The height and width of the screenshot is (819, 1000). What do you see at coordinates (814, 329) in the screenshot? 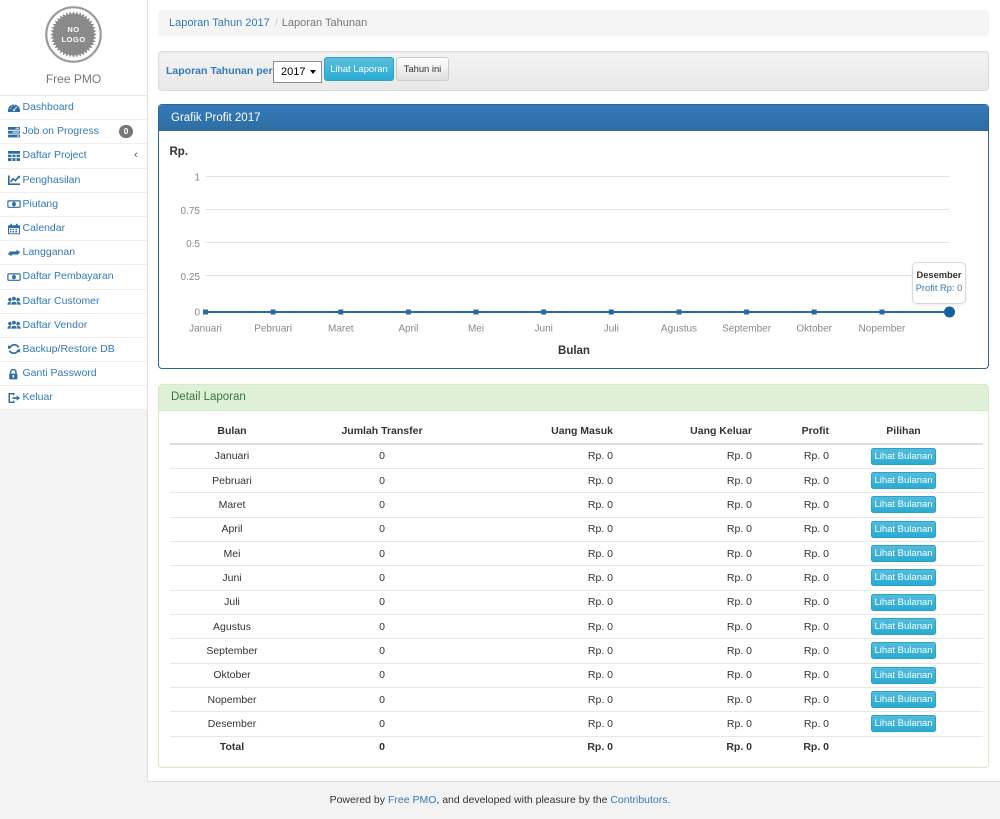
I see `svg-text: Oktober` at bounding box center [814, 329].